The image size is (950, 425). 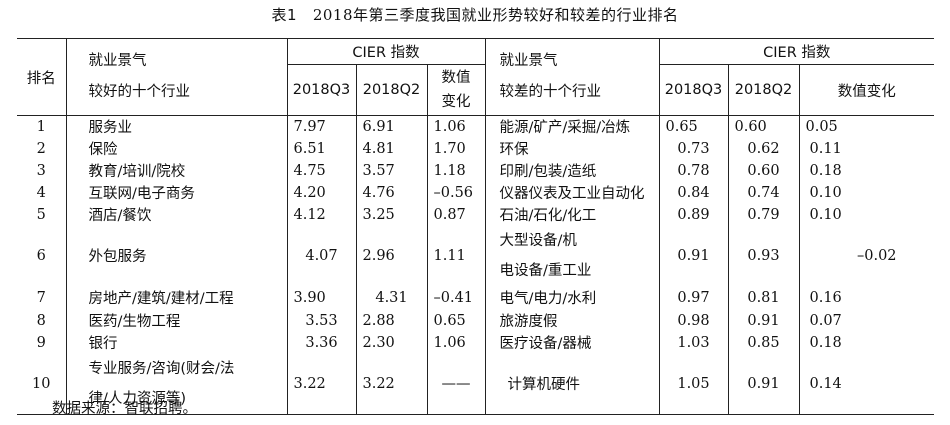 I want to click on good-industry-cell: 专业服务/咨询(财会/法 律/人力资源等), so click(x=177, y=384).